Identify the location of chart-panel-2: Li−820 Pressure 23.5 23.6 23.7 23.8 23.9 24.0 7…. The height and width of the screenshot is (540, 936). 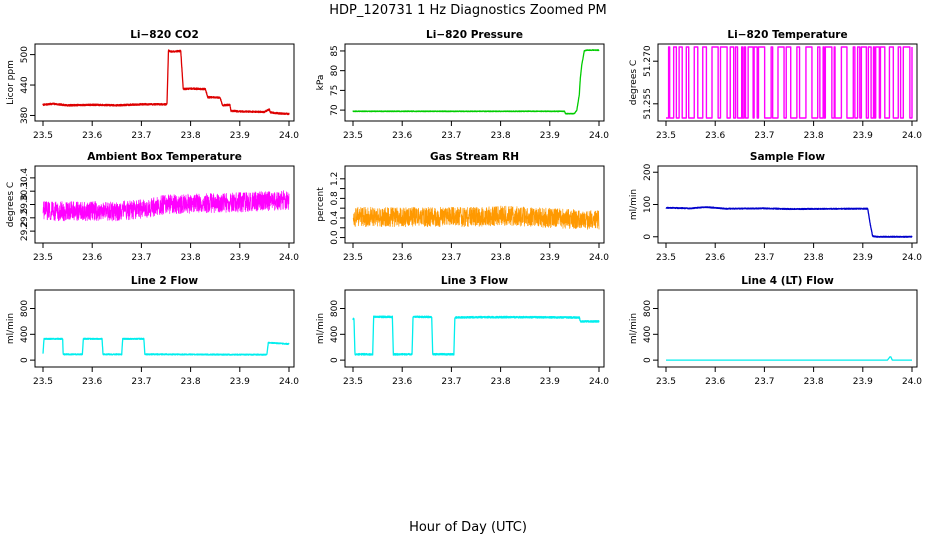
(462, 85).